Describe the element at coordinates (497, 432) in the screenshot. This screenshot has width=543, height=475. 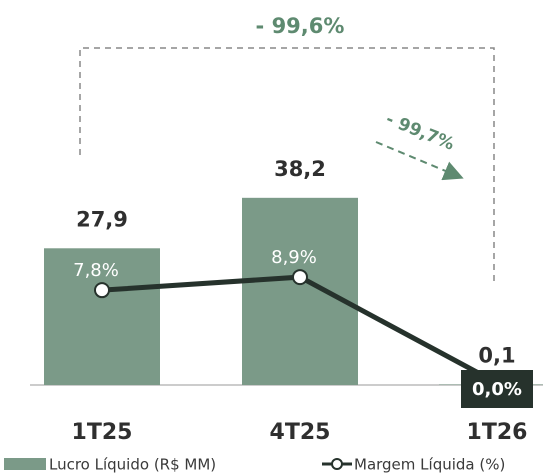
I see `x-tick-label: 1T26` at that location.